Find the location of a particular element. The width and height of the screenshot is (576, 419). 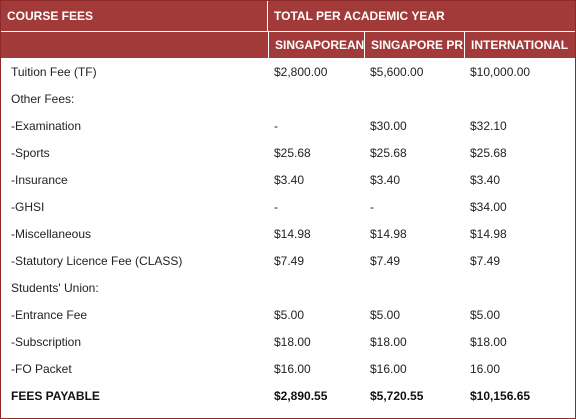

cell-international: $5.00 is located at coordinates (485, 314).